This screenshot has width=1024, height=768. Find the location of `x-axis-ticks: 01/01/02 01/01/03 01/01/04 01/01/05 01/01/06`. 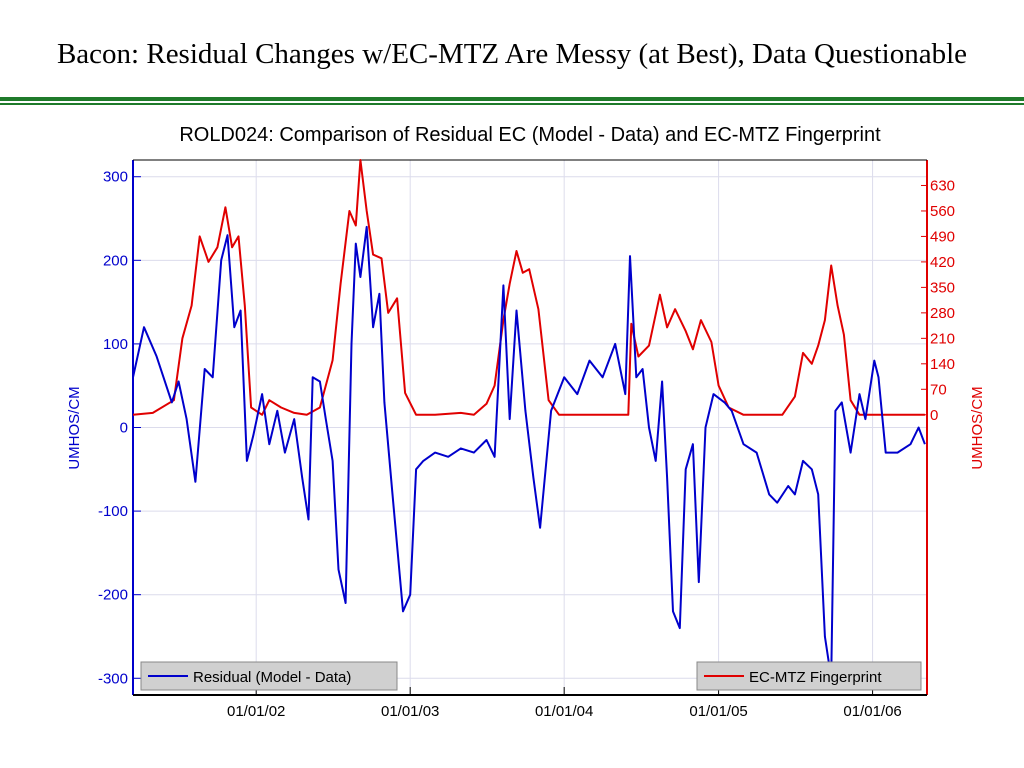

x-axis-ticks: 01/01/02 01/01/03 01/01/04 01/01/05 01/01/06 is located at coordinates (564, 703).